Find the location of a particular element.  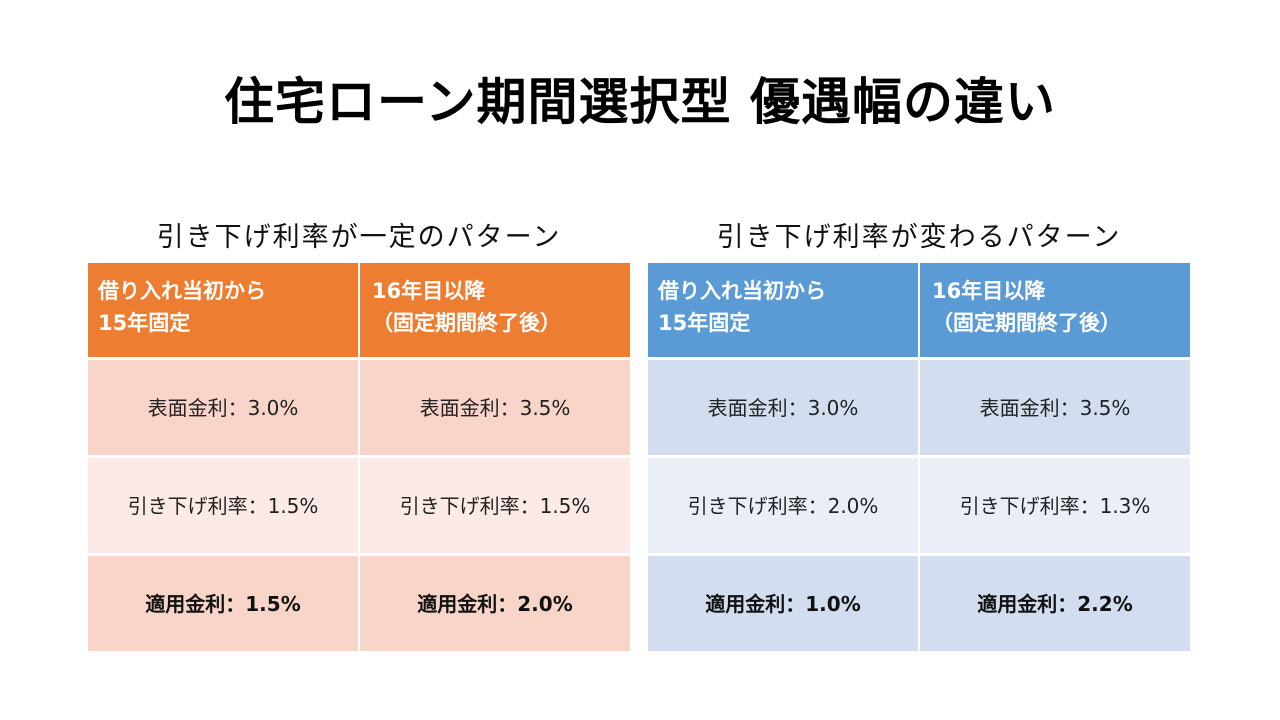

applied-rate-cell: 適用金利：1.5% is located at coordinates (223, 603).